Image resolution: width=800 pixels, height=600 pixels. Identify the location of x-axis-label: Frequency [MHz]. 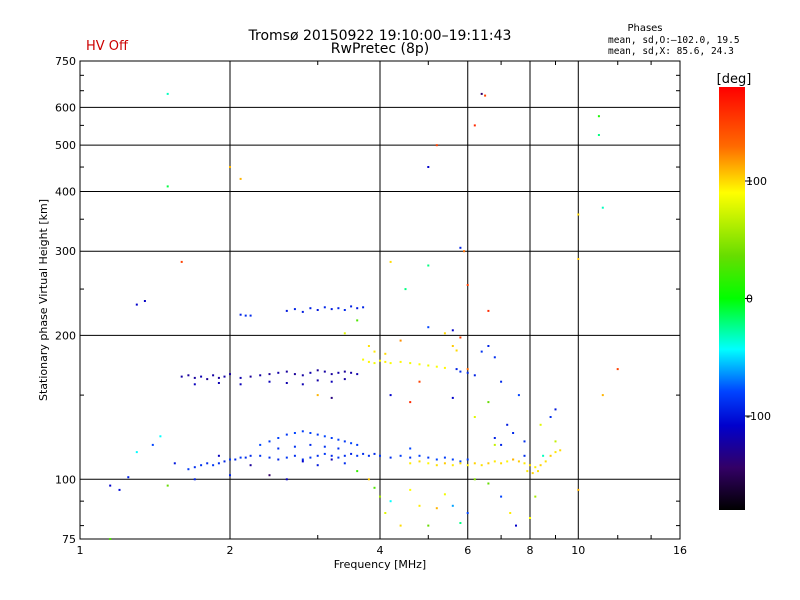
(380, 564).